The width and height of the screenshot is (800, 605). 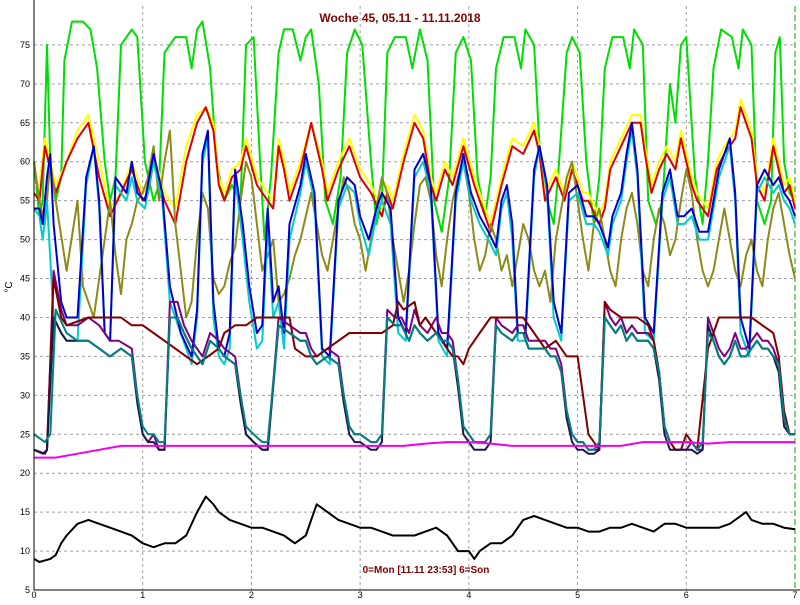 What do you see at coordinates (25, 279) in the screenshot?
I see `y-tick-label: 45` at bounding box center [25, 279].